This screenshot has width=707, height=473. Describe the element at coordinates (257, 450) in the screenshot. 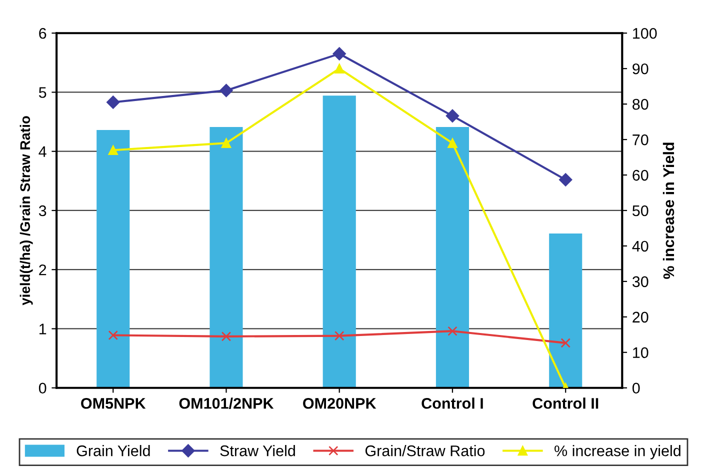

I see `legend-label: Straw Yield` at that location.